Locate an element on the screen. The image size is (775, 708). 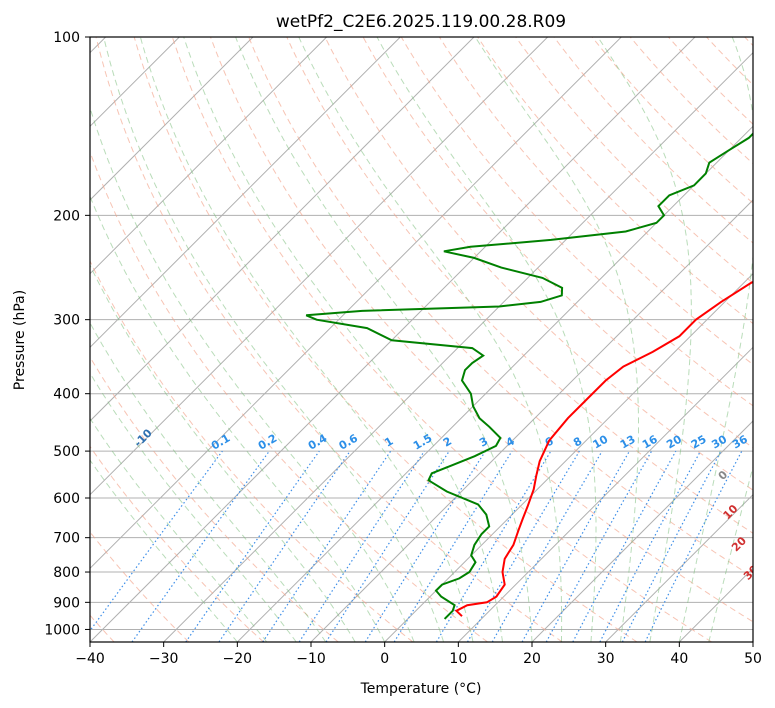
y-tick-label: 1000 is located at coordinates (62, 630).